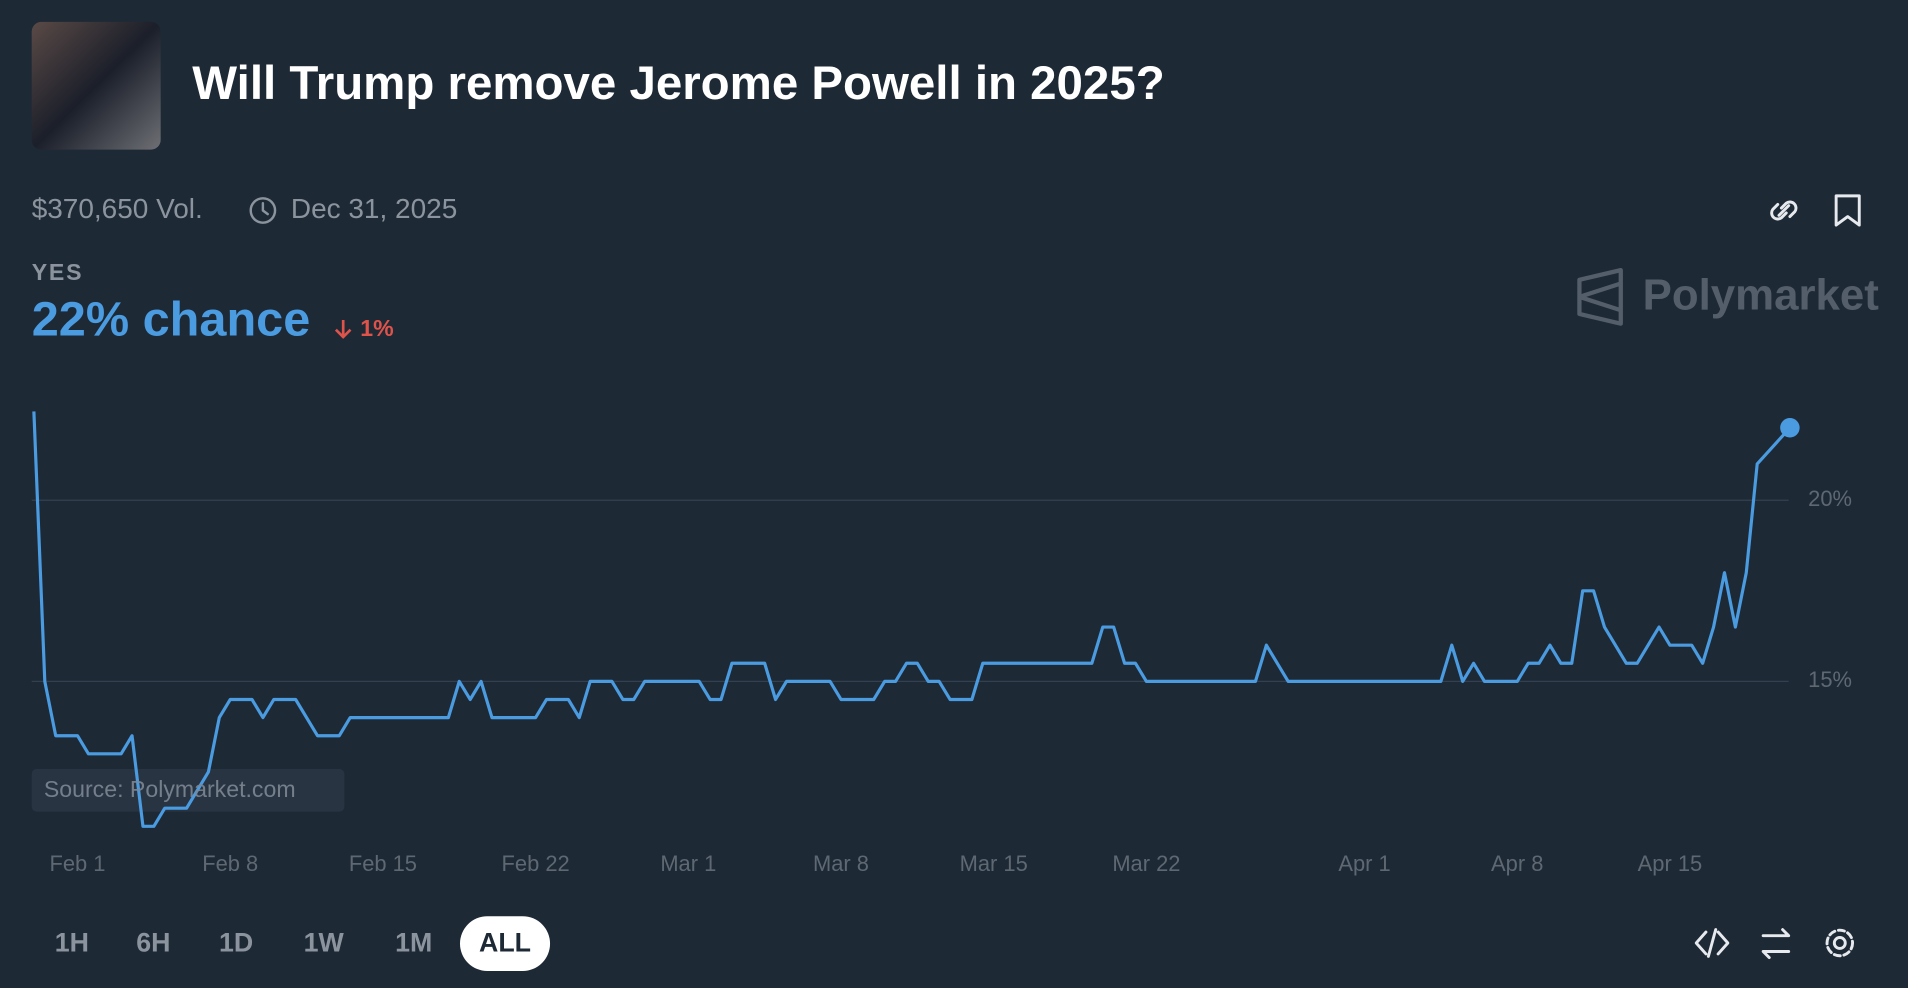 This screenshot has width=1908, height=988. Describe the element at coordinates (1761, 295) in the screenshot. I see `brand-name: Polymarket` at that location.